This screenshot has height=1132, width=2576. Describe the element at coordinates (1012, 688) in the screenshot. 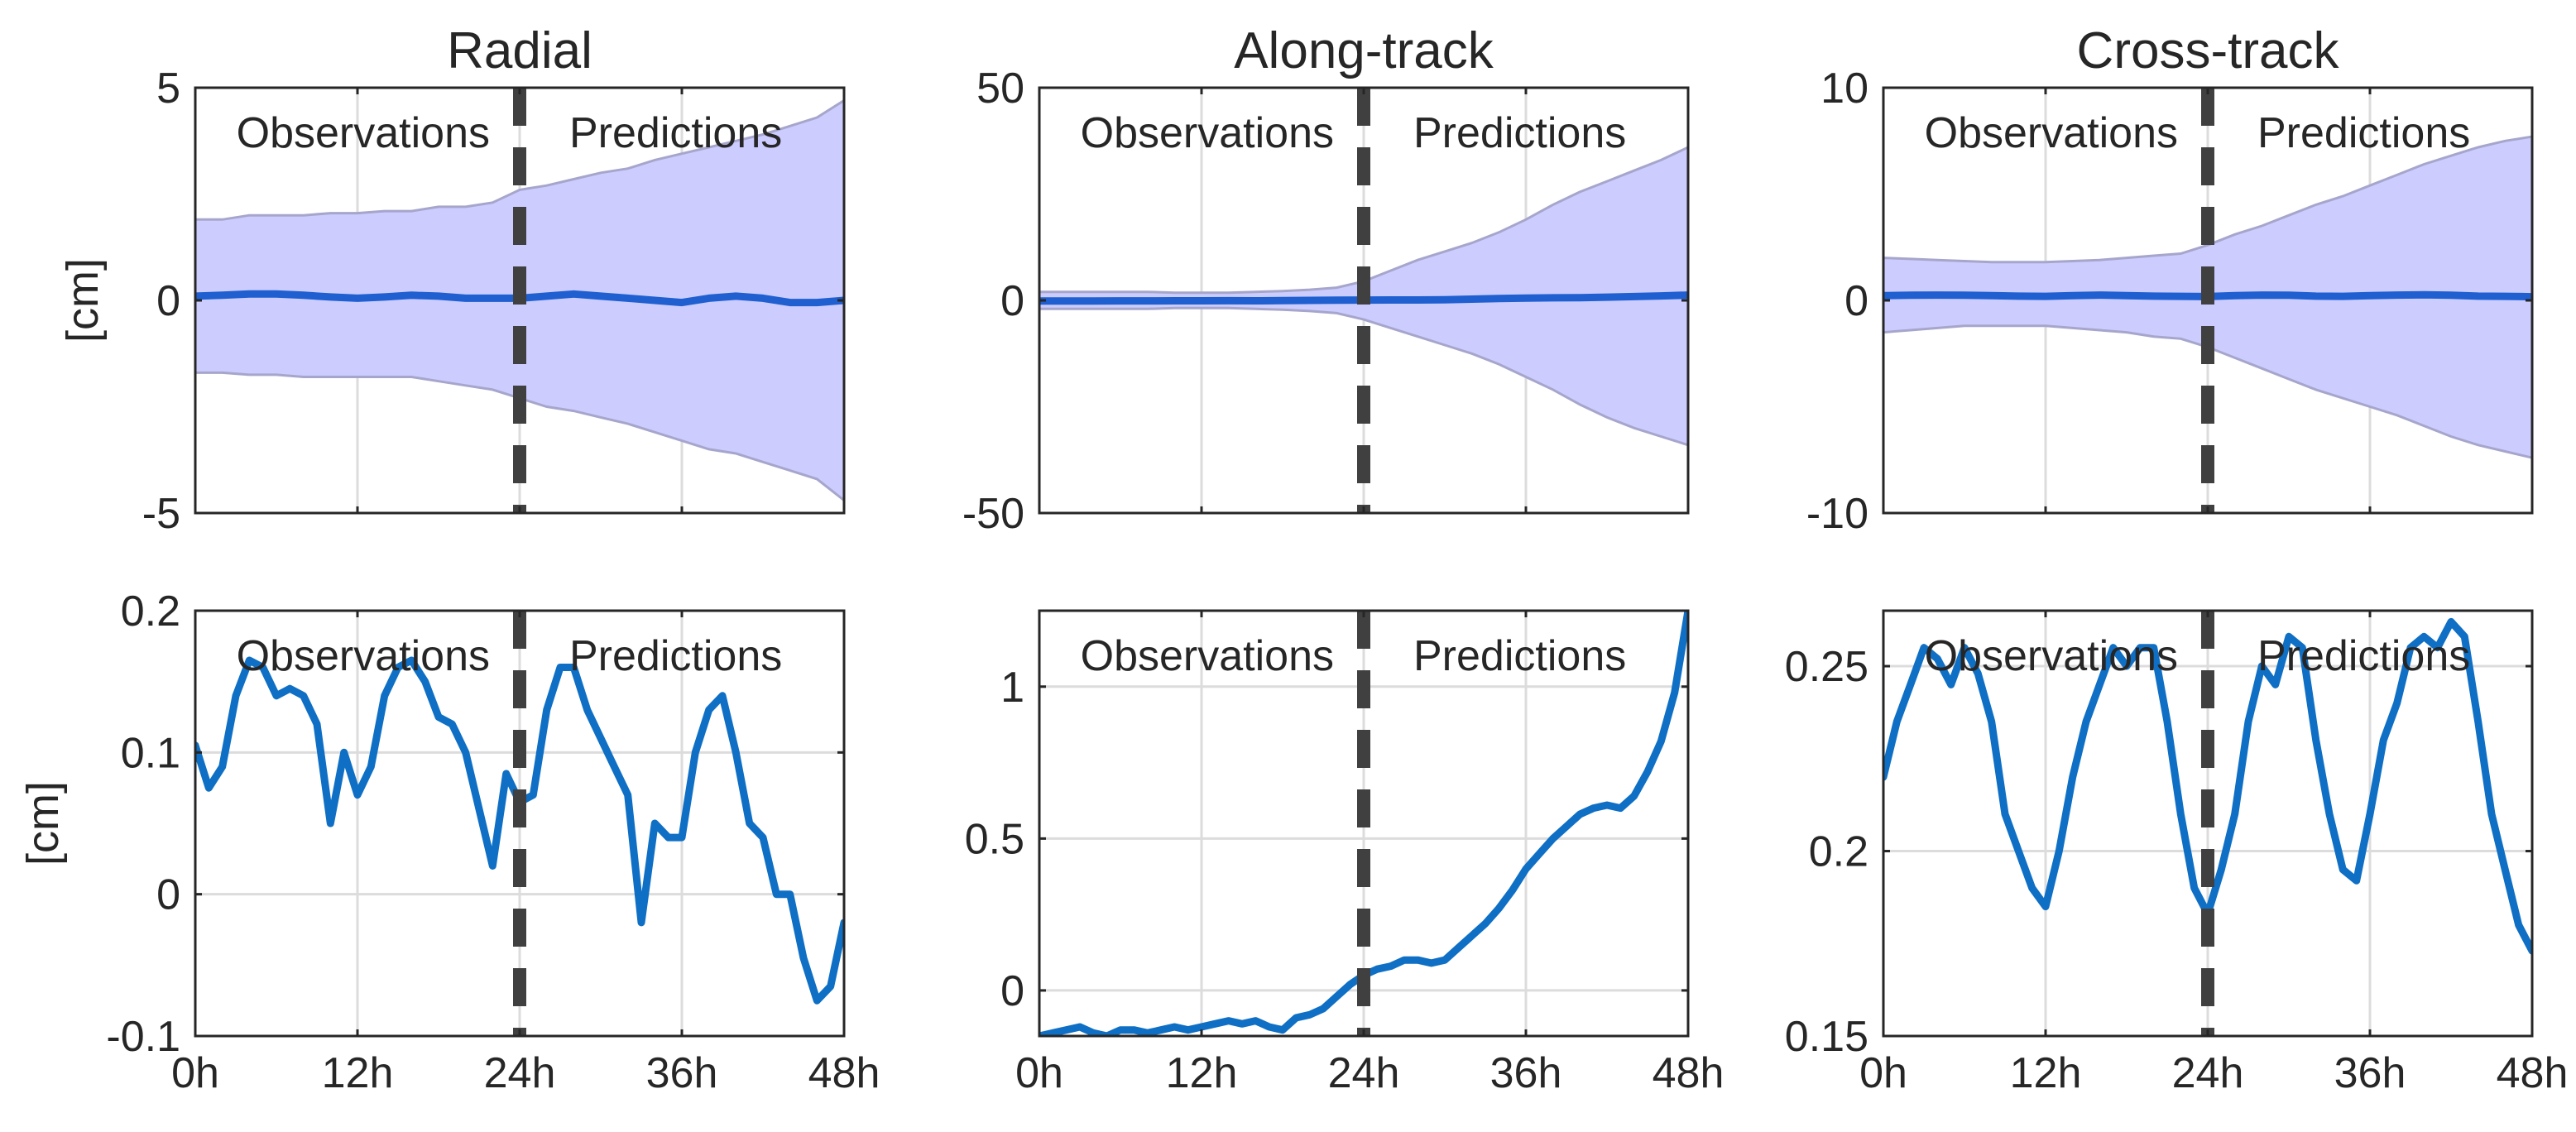

I see `y-tick-label: 1` at that location.